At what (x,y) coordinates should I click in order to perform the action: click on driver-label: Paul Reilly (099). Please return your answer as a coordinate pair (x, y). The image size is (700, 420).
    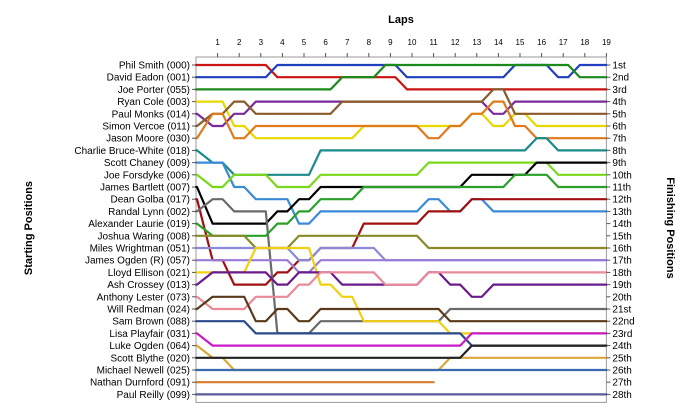
    Looking at the image, I should click on (153, 395).